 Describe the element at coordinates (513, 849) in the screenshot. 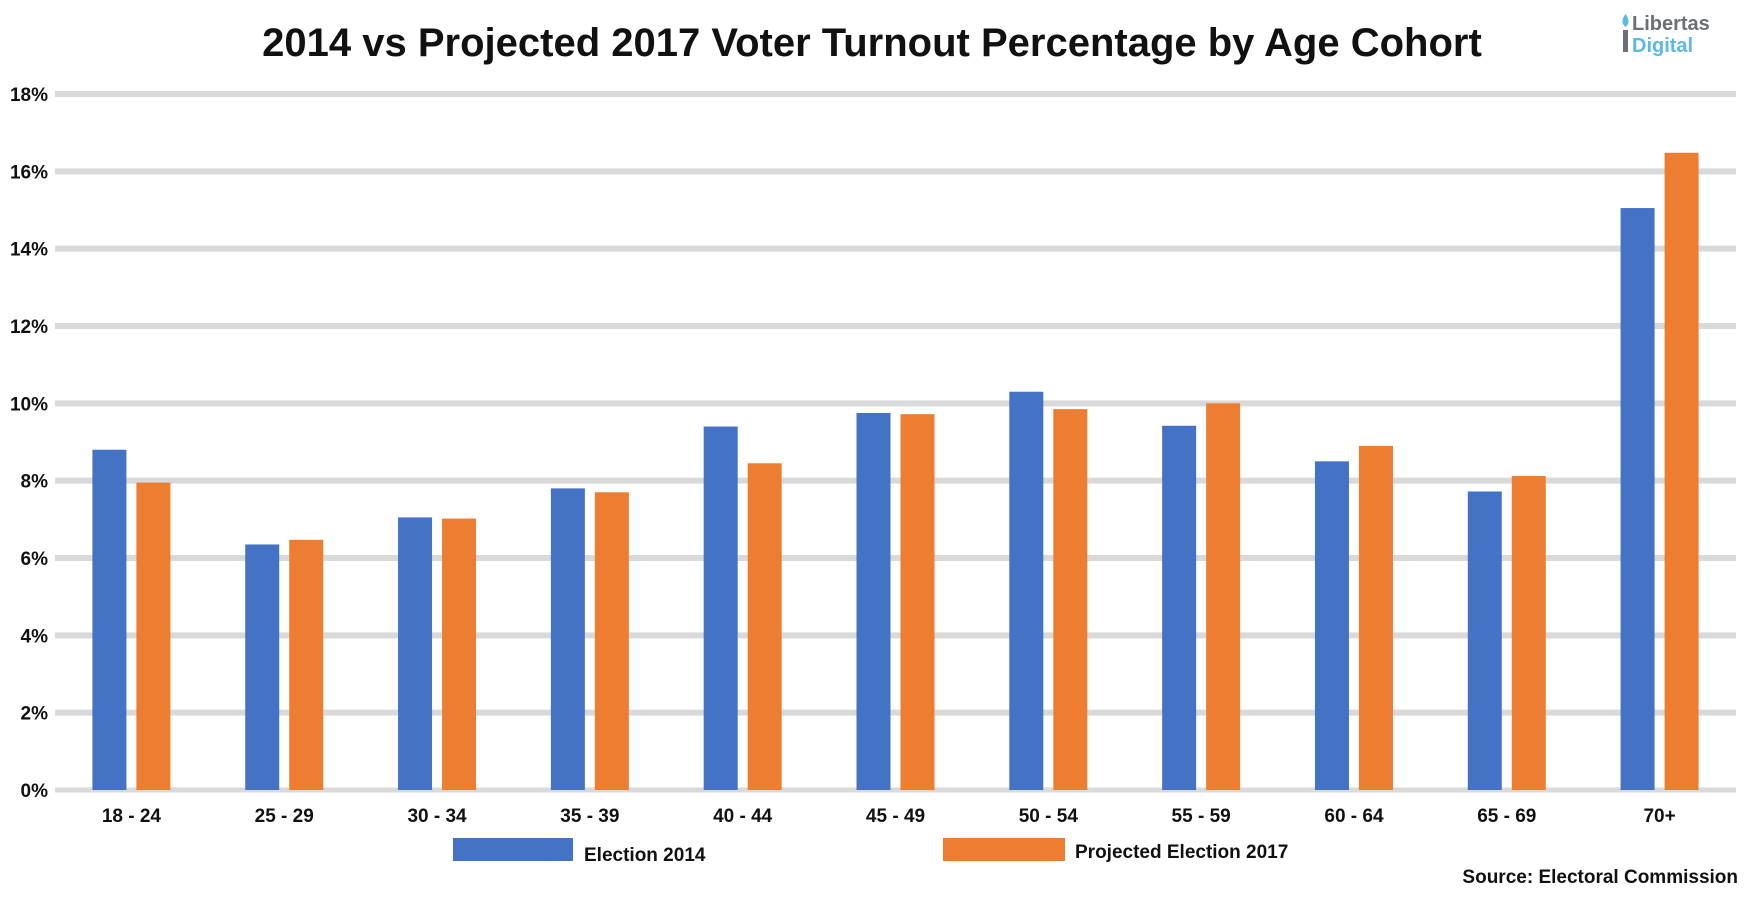

I see `legend-swatch-election-2014` at that location.